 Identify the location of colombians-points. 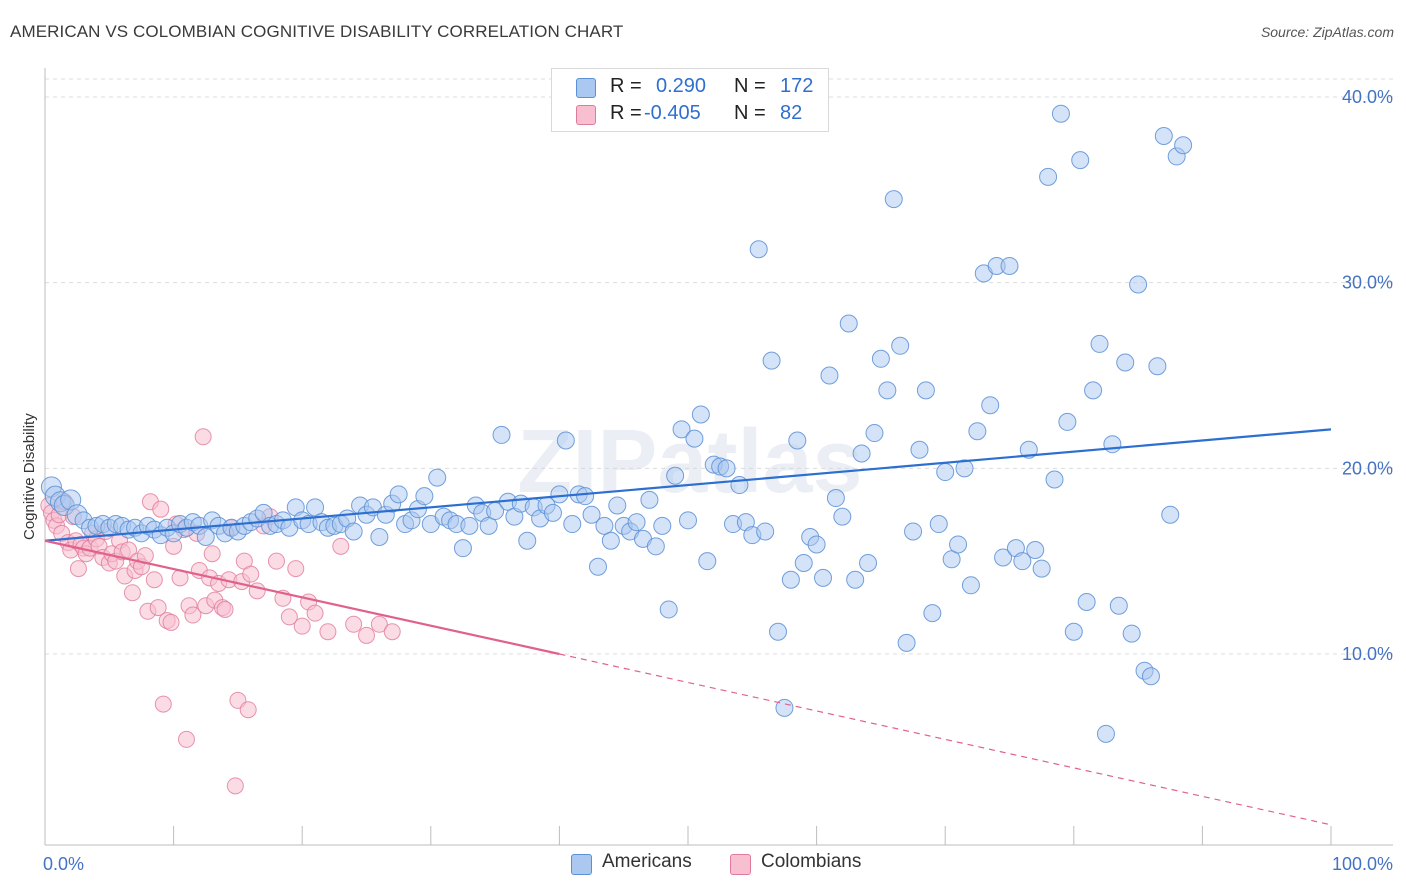
(220, 611).